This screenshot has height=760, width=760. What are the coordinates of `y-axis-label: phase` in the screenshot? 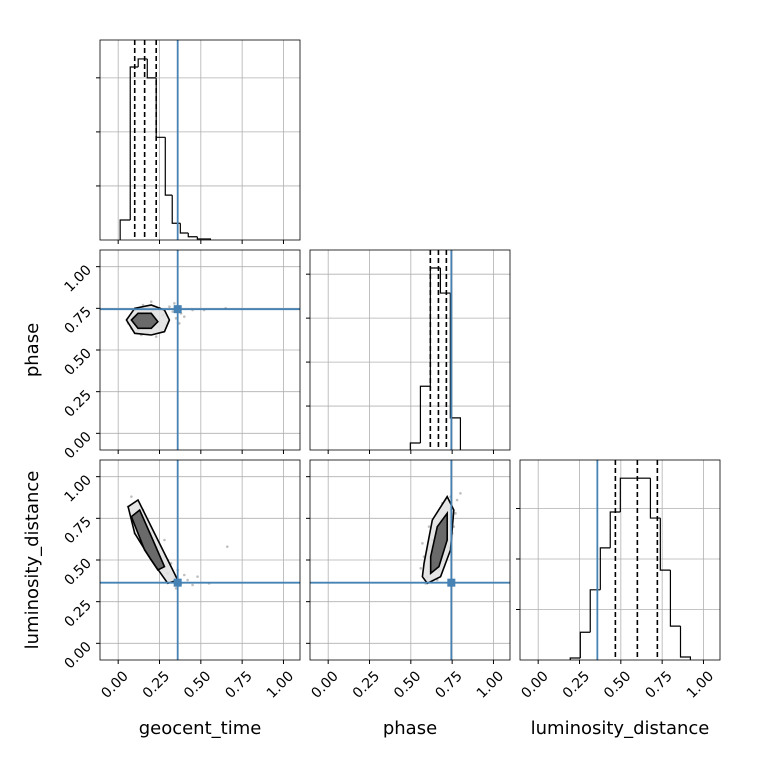 It's located at (32, 350).